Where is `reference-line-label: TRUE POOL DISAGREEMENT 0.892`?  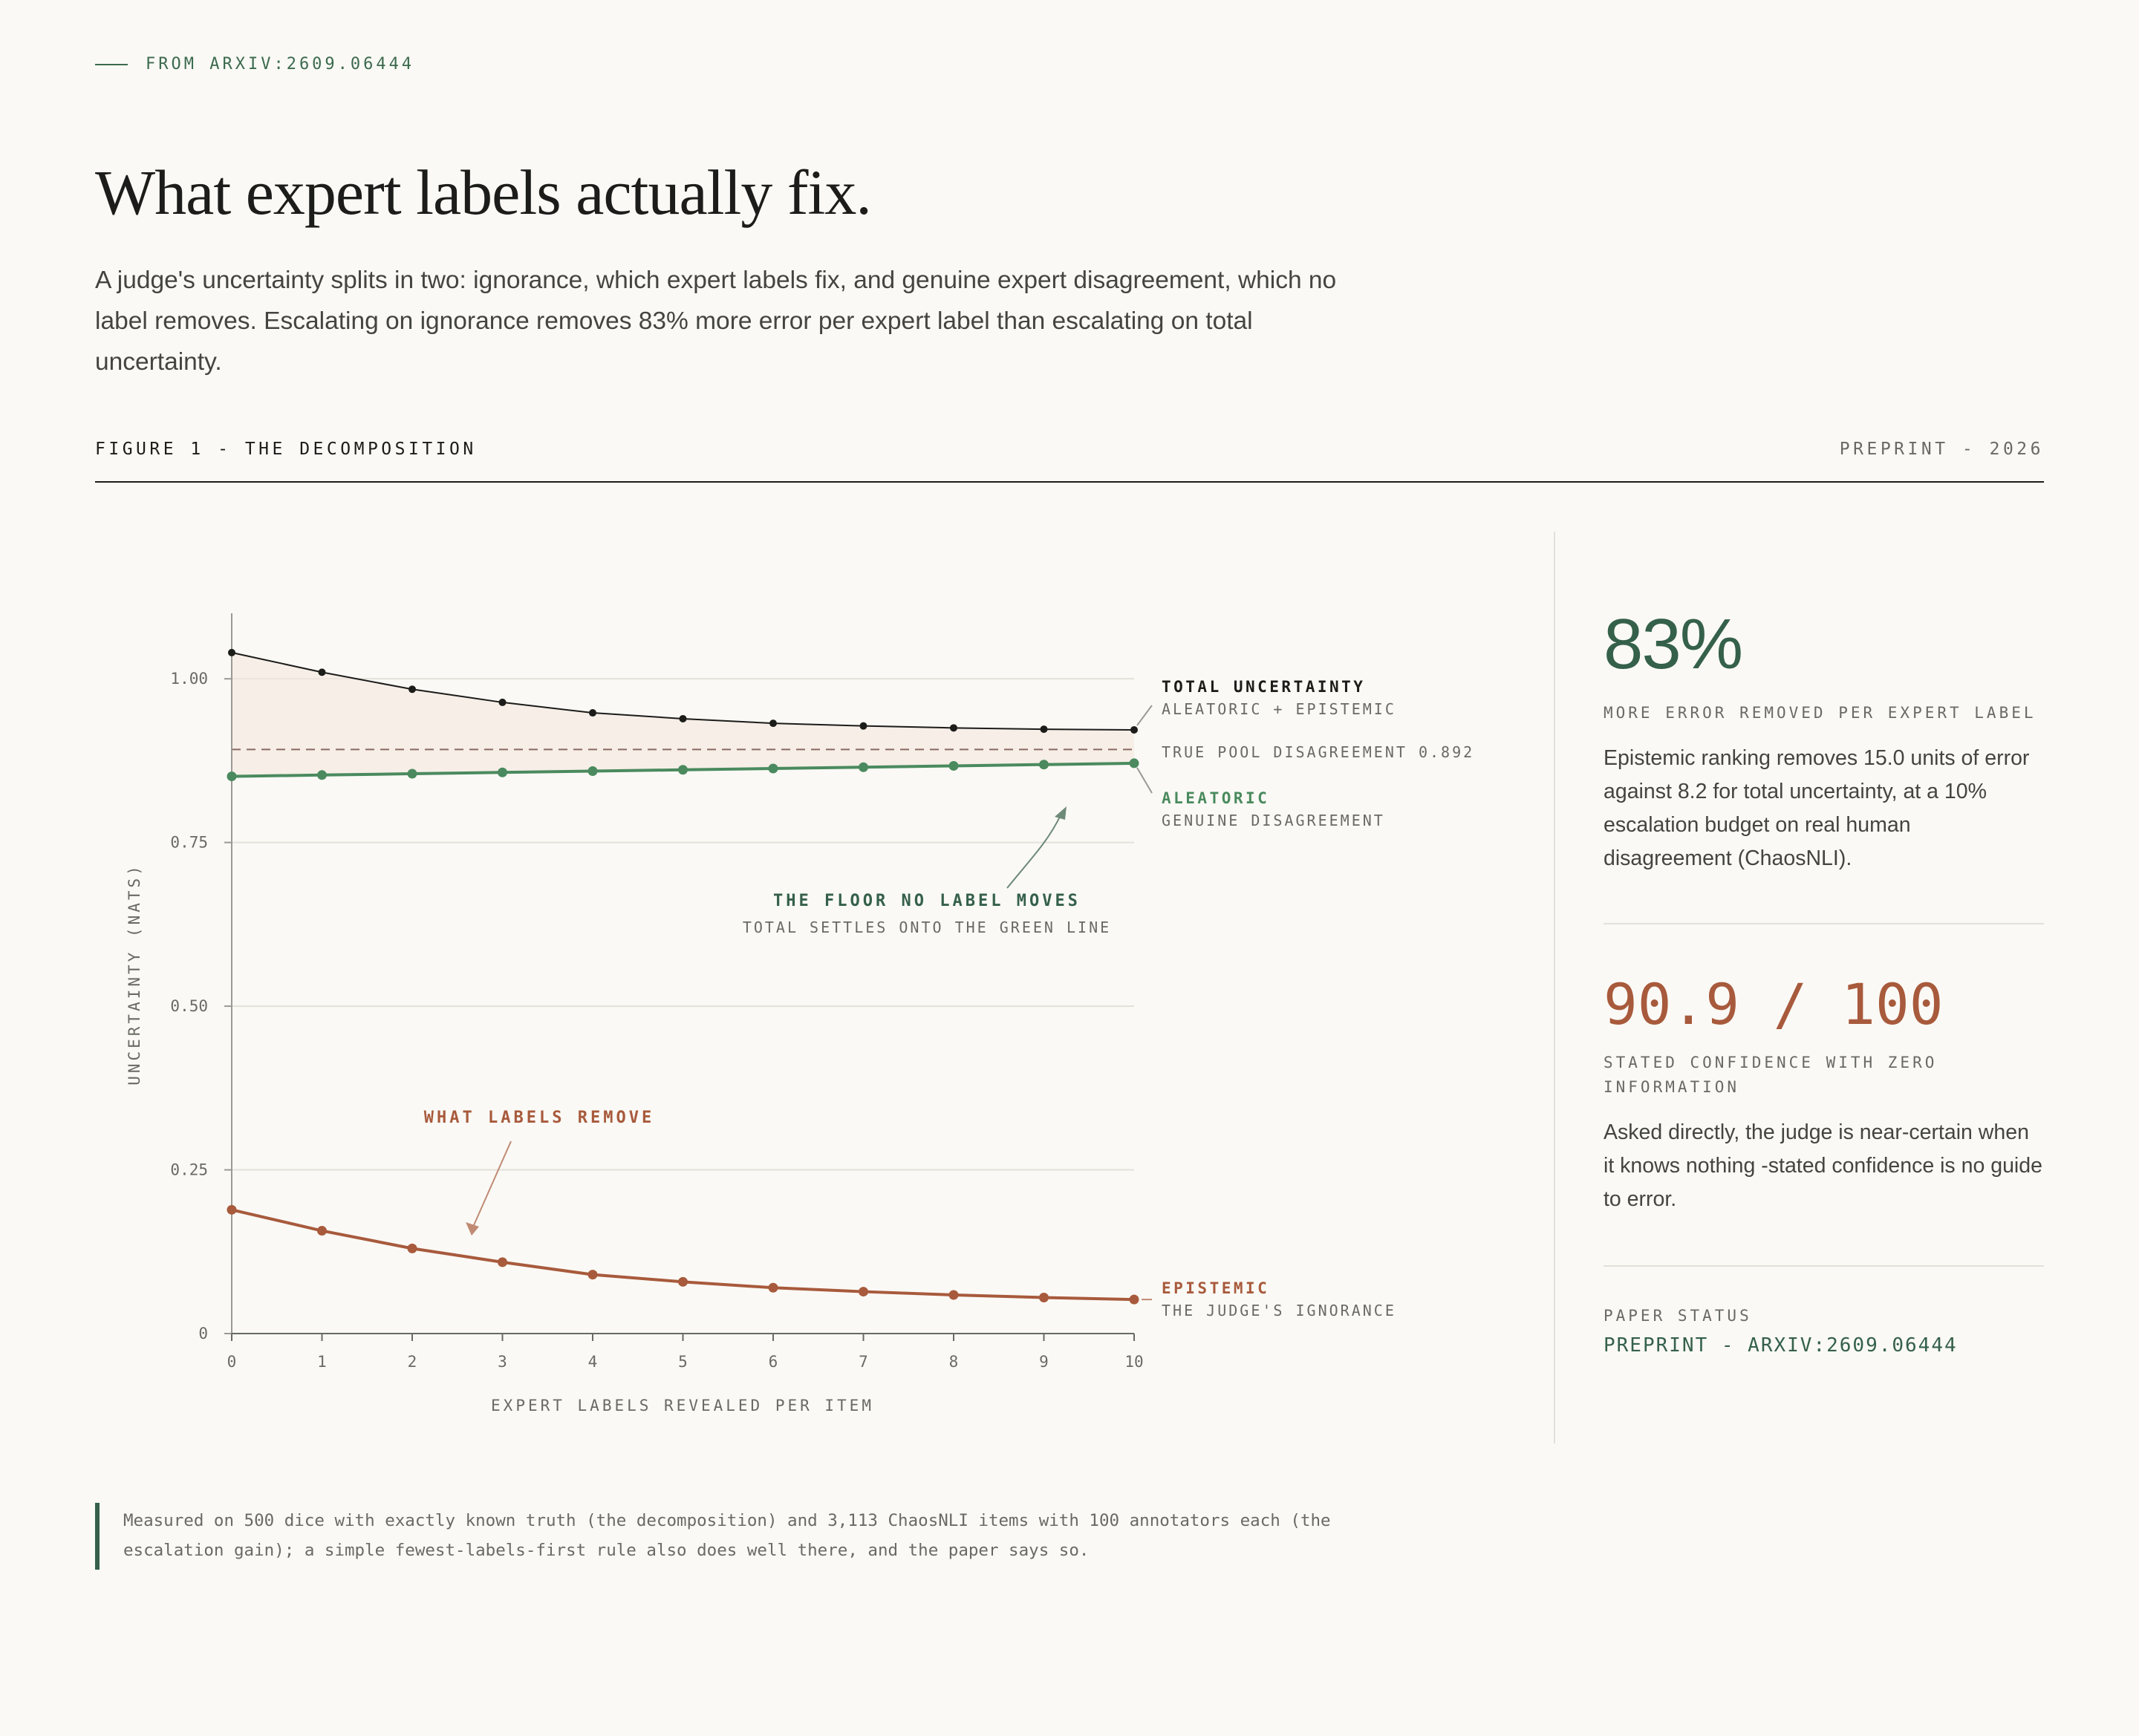 reference-line-label: TRUE POOL DISAGREEMENT 0.892 is located at coordinates (1318, 752).